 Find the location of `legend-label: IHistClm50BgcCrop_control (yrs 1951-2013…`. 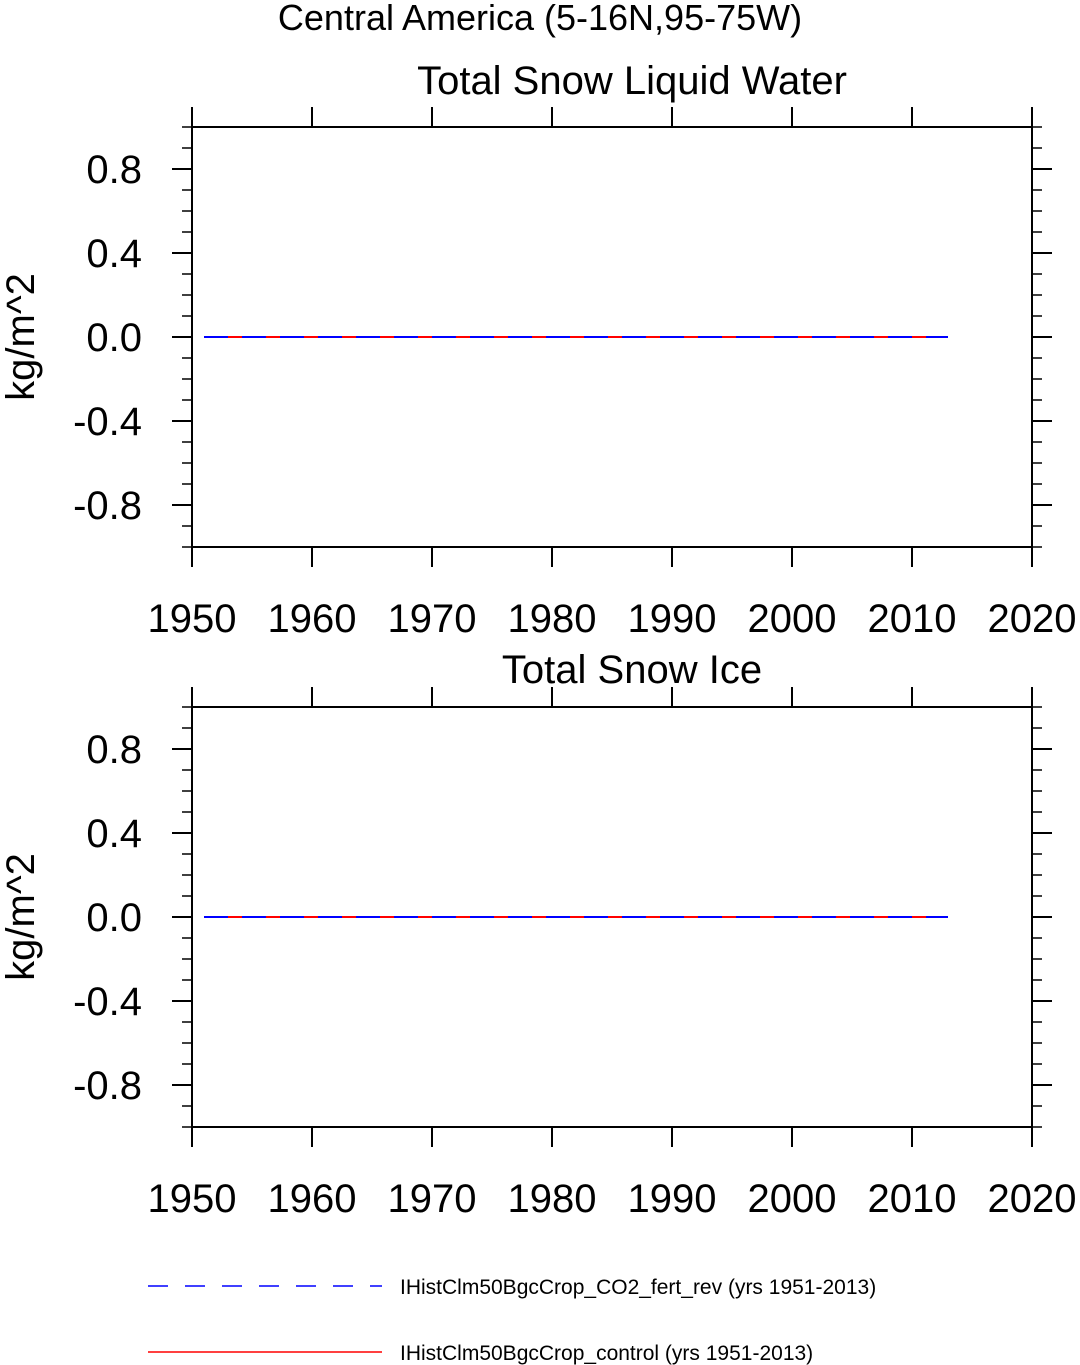

legend-label: IHistClm50BgcCrop_control (yrs 1951-2013… is located at coordinates (606, 1353).